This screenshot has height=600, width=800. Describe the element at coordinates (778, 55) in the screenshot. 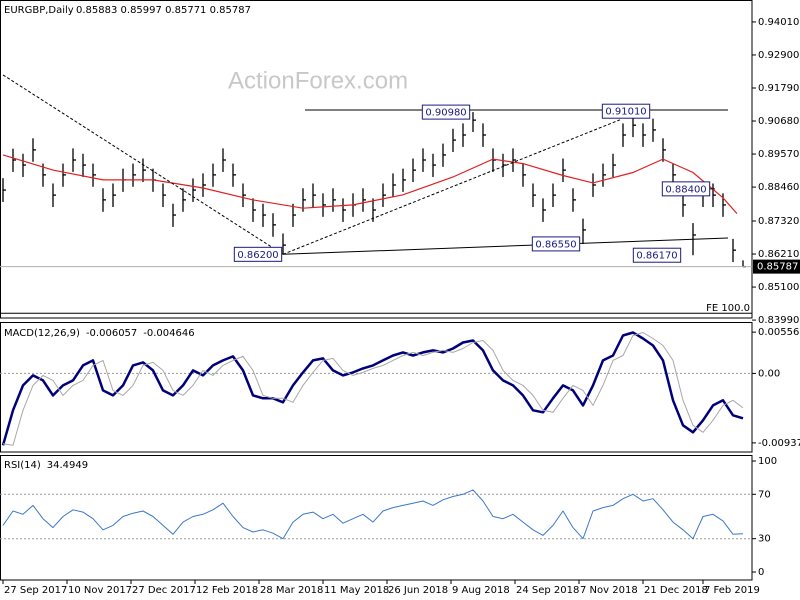

I see `y-tick-label: 0.92900` at that location.